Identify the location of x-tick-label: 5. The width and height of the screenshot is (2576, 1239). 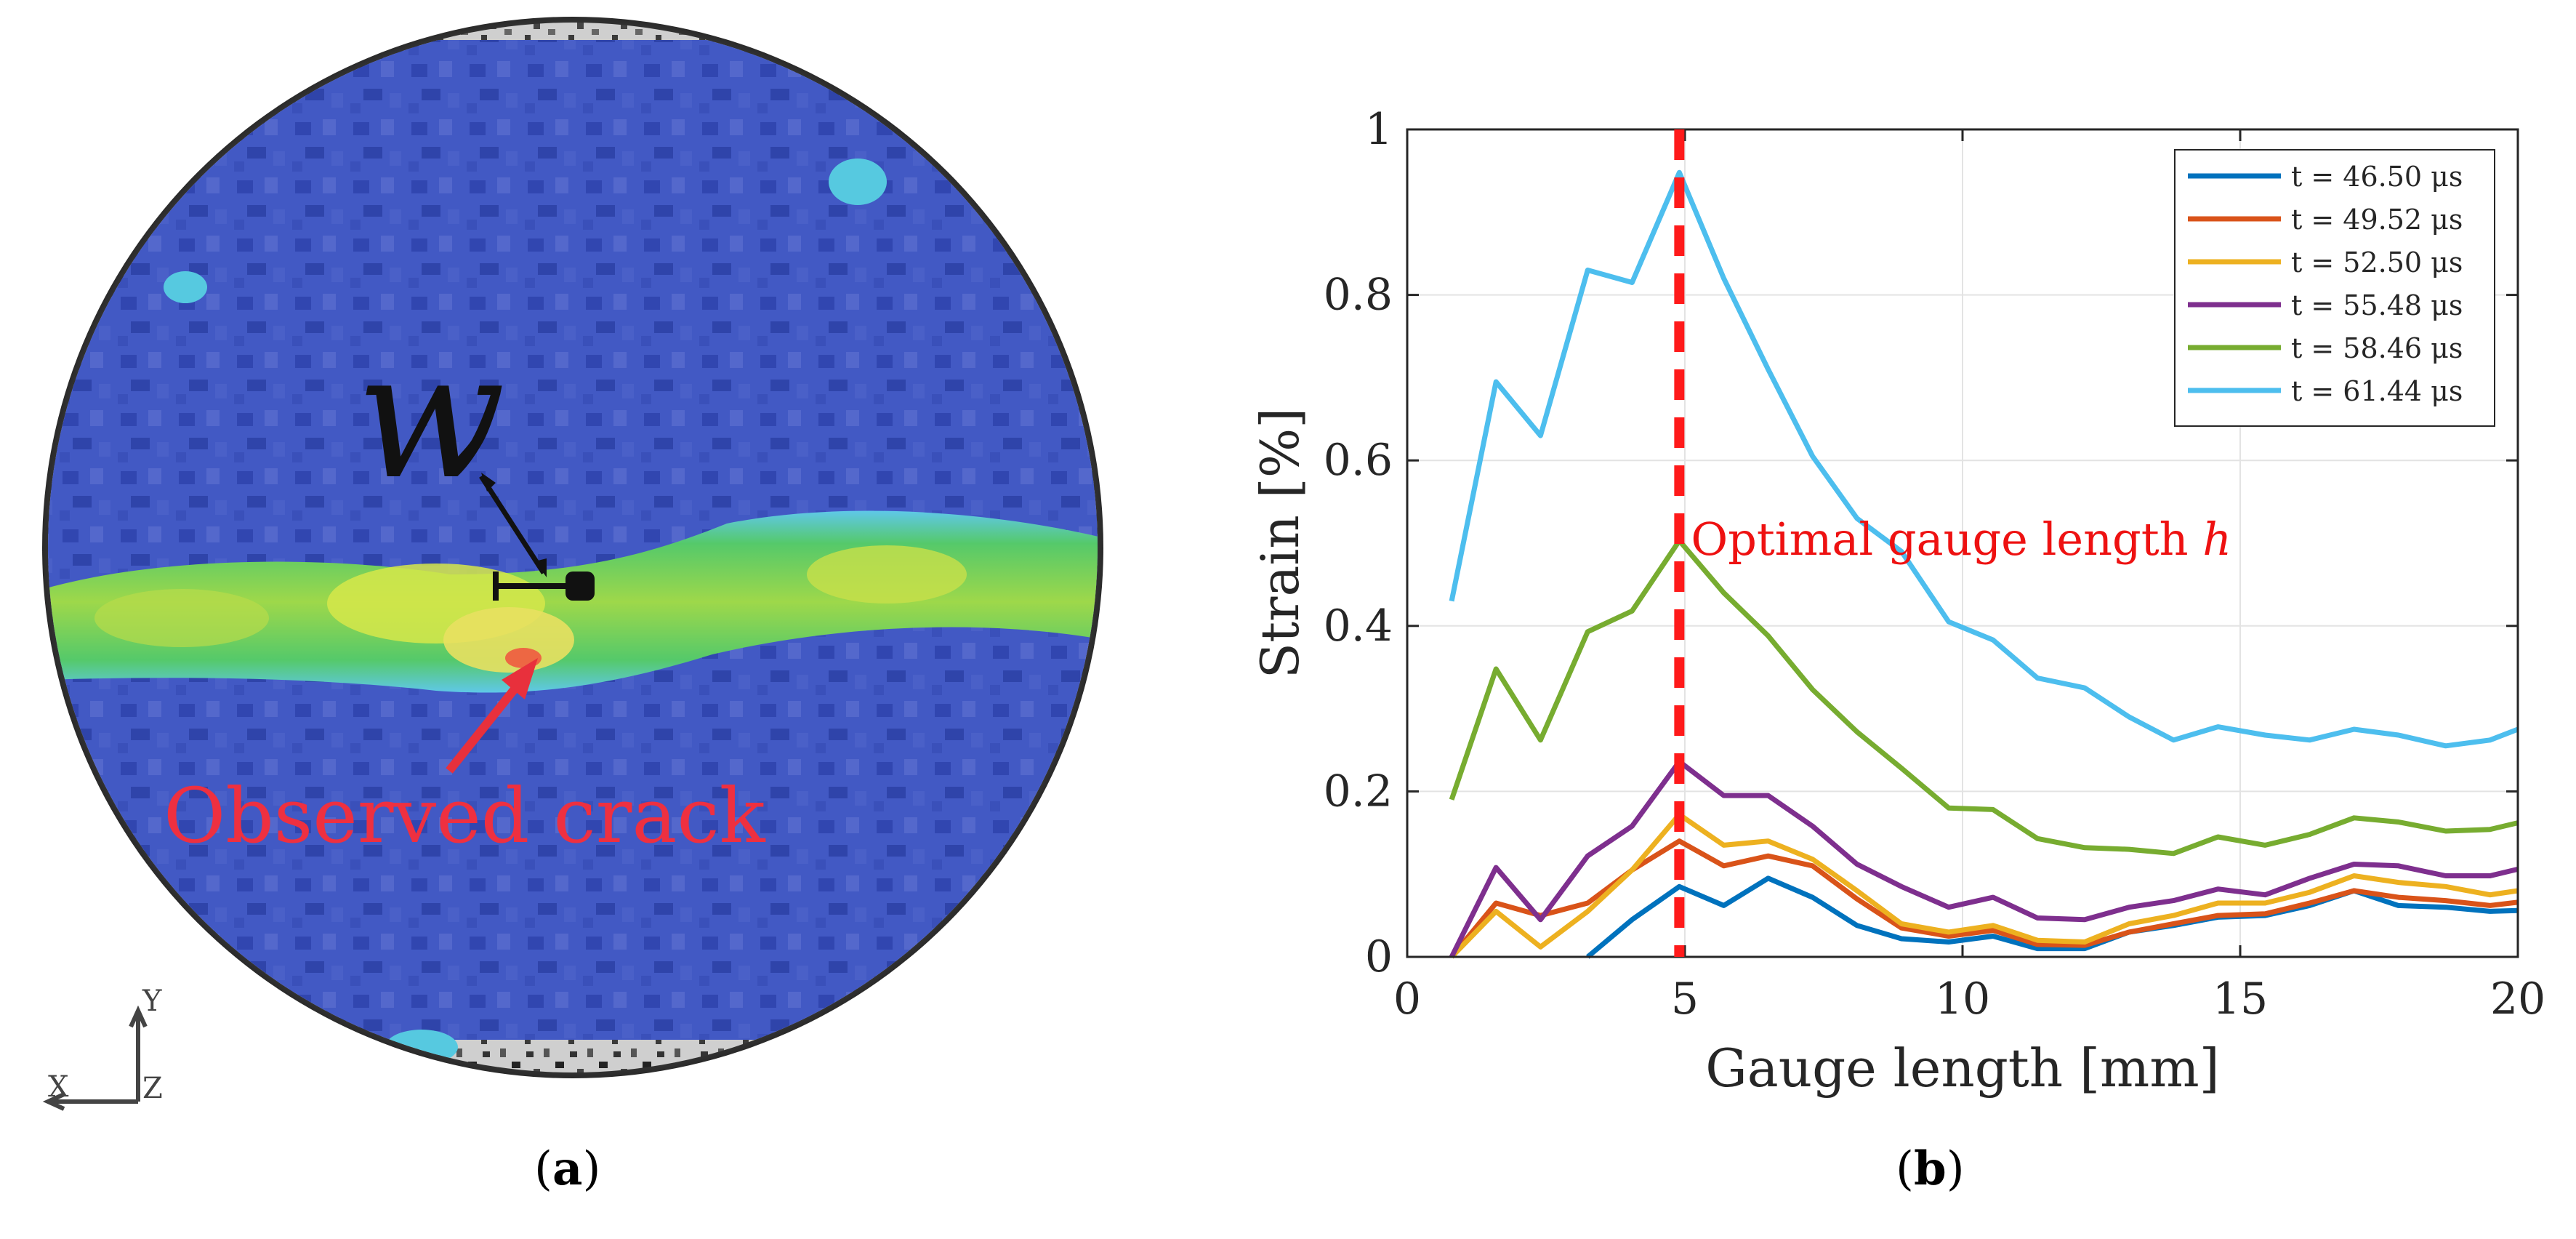
(1685, 999).